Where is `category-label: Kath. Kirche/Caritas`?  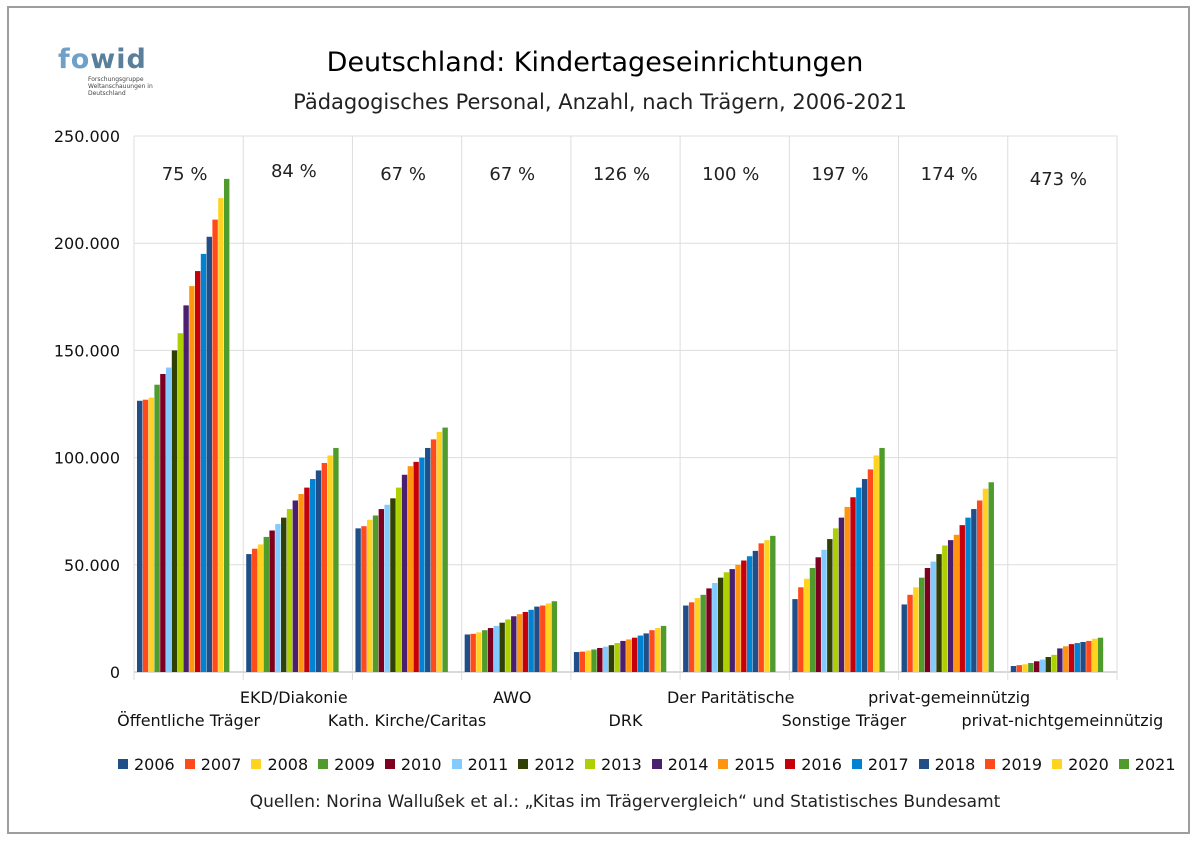 category-label: Kath. Kirche/Caritas is located at coordinates (407, 720).